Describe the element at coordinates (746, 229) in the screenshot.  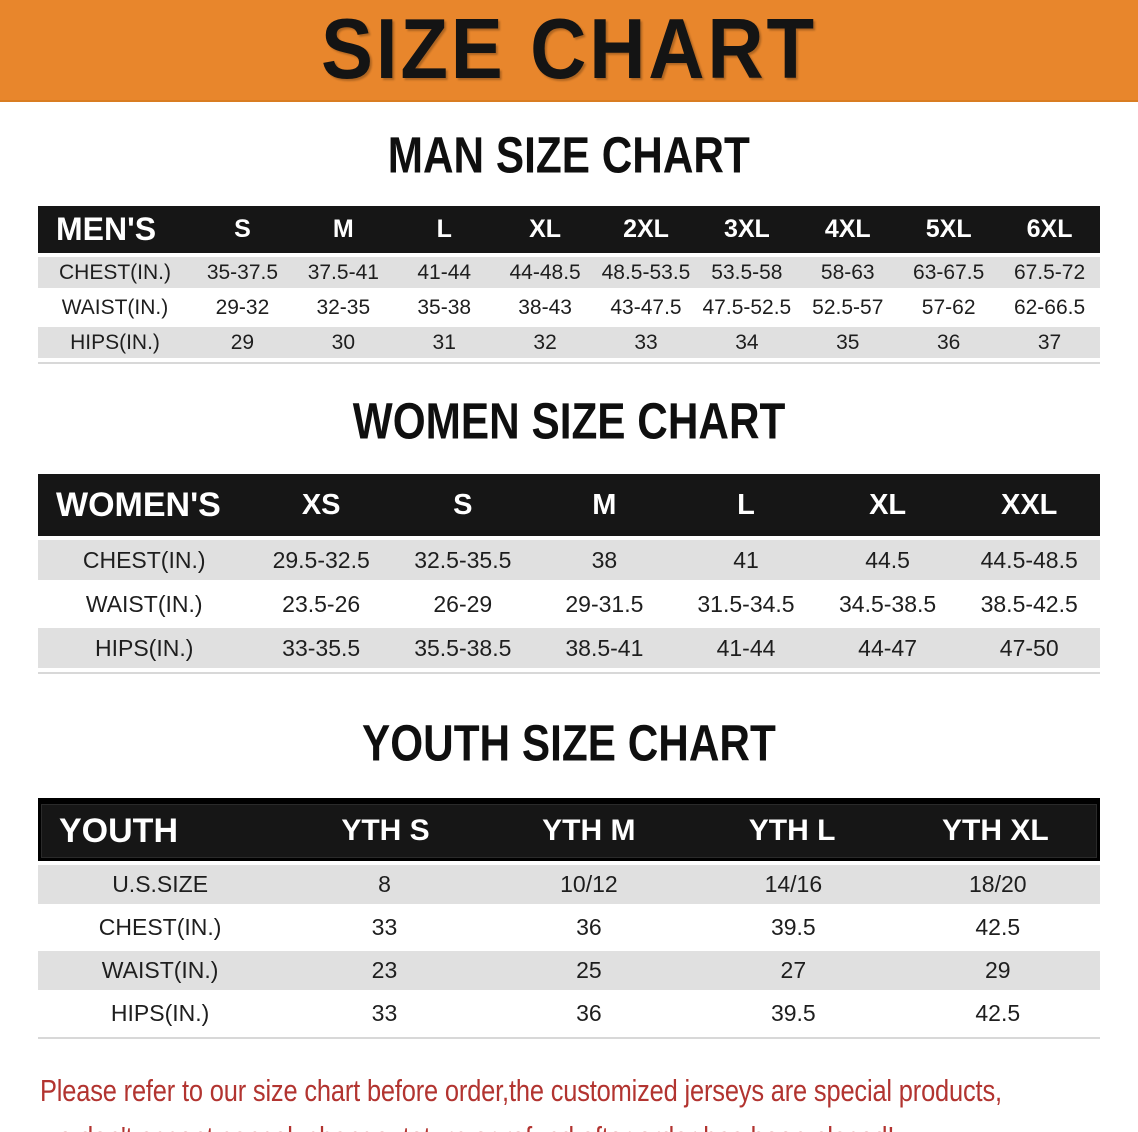
I see `size-column-header: 3XL` at that location.